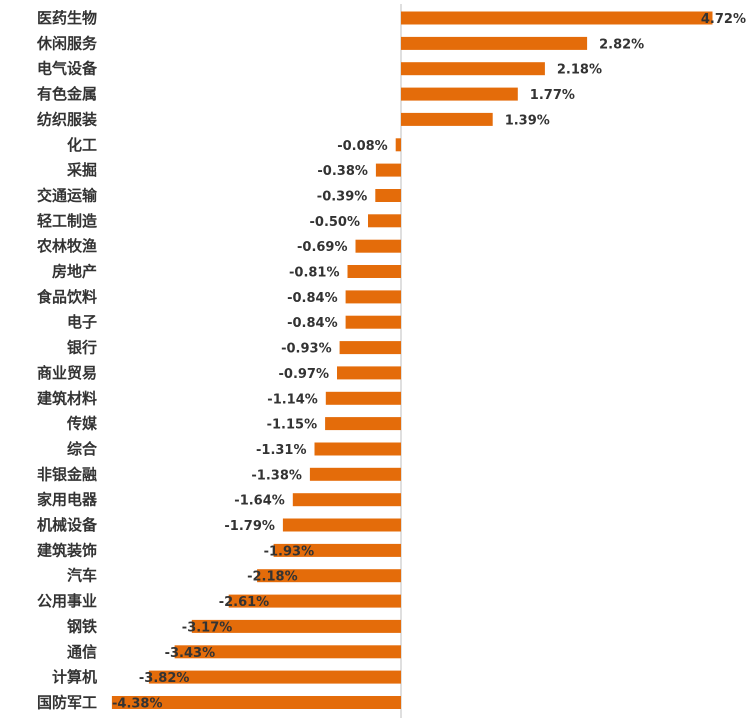 The image size is (753, 725). Describe the element at coordinates (82, 424) in the screenshot. I see `category-label: 传媒` at that location.